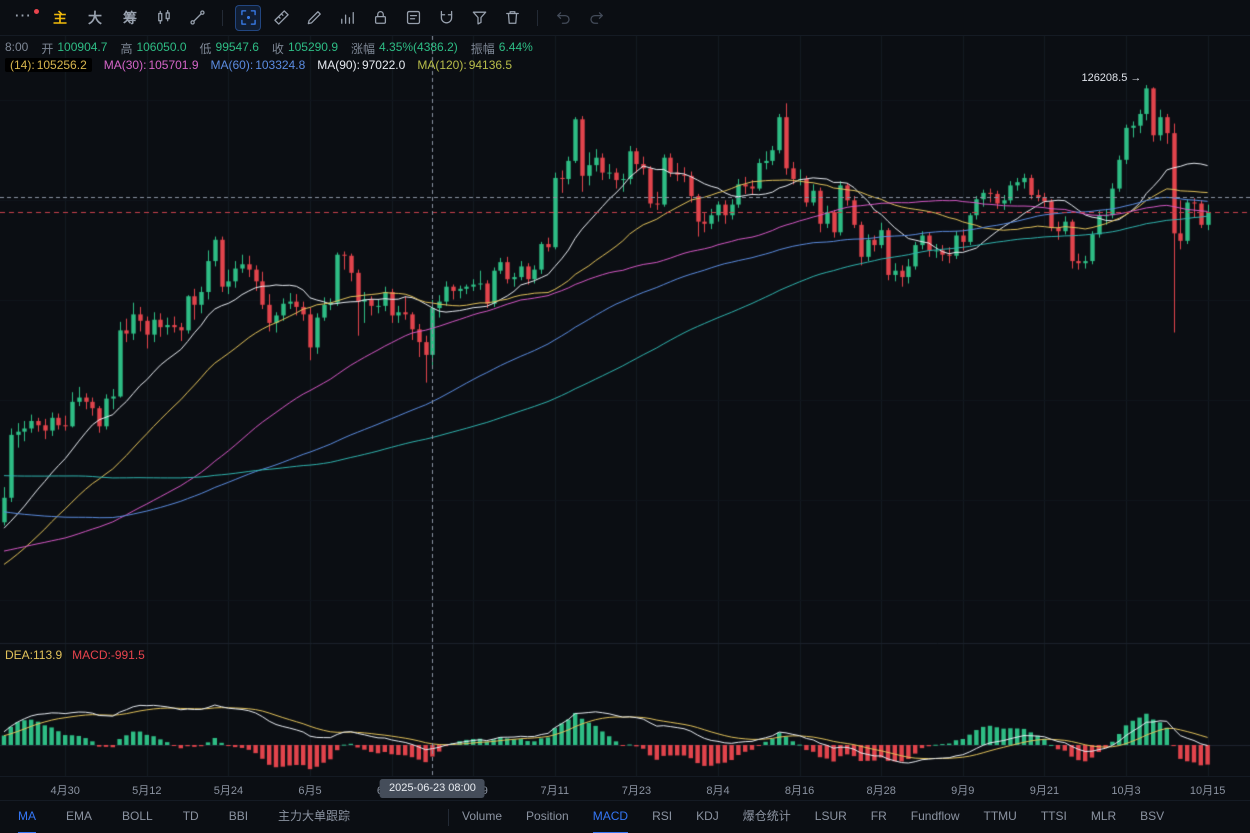  I want to click on ma-legend-value: 103324.8, so click(280, 65).